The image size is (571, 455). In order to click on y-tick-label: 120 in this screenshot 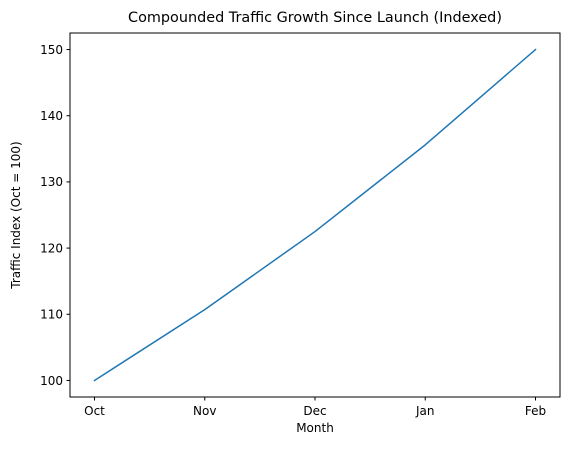, I will do `click(51, 248)`.